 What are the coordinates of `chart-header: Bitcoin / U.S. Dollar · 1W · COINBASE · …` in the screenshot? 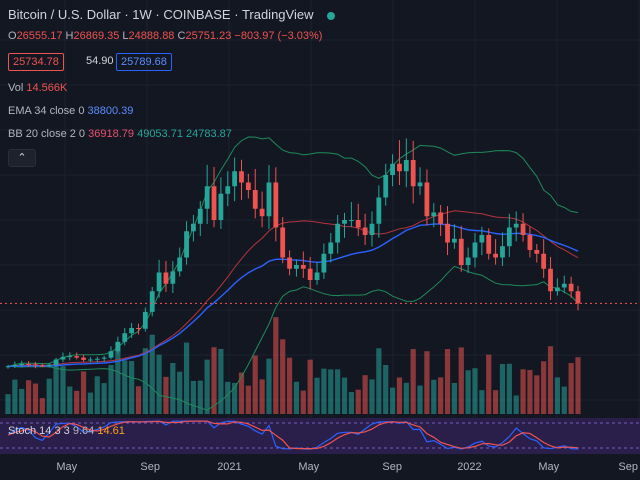 It's located at (172, 14).